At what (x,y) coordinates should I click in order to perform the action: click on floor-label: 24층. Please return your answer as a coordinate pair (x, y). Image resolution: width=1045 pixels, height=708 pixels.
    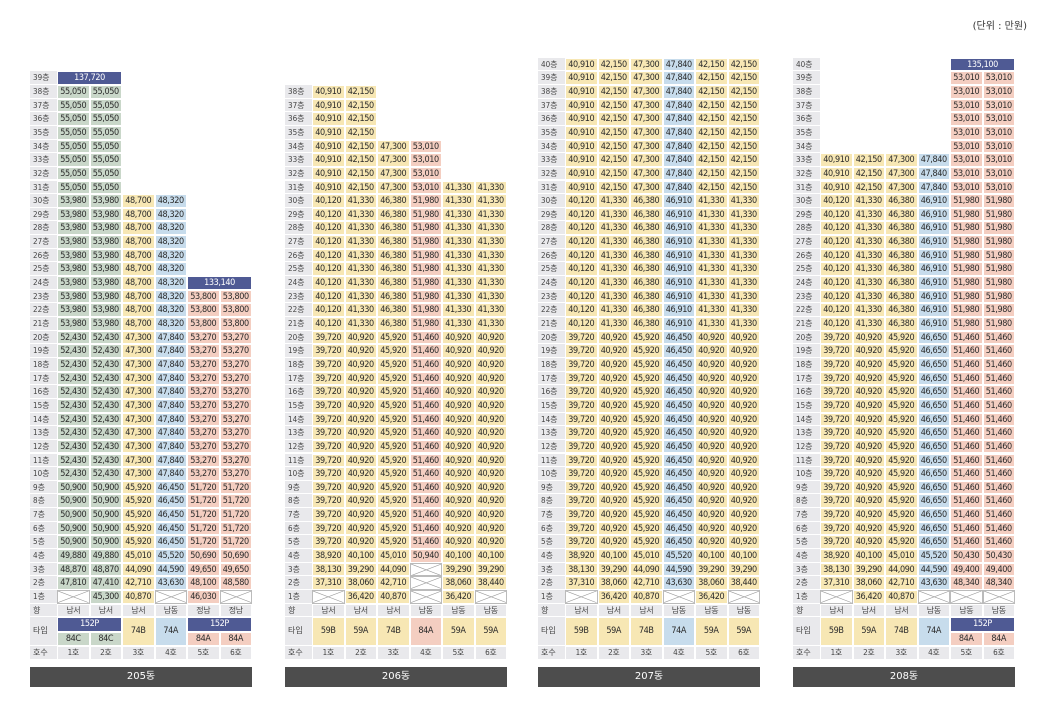
    Looking at the image, I should click on (806, 283).